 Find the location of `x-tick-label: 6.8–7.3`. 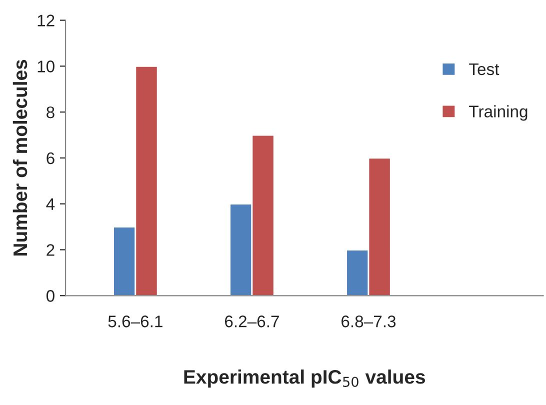

x-tick-label: 6.8–7.3 is located at coordinates (369, 322).